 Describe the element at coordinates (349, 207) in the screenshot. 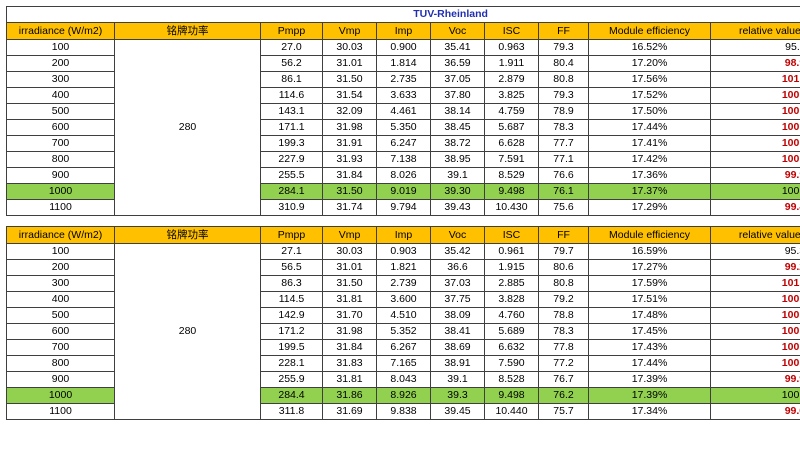

I see `cell-vmp: 31.74` at that location.